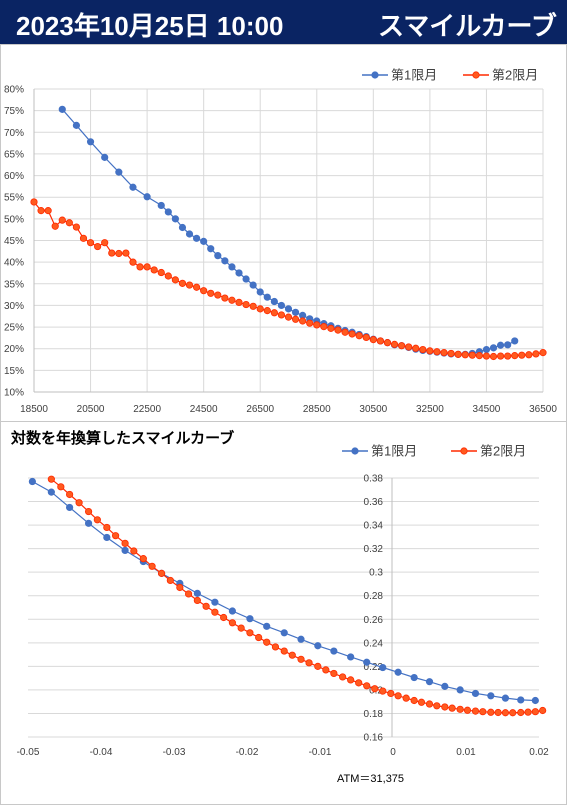 The height and width of the screenshot is (805, 567). Describe the element at coordinates (28, 752) in the screenshot. I see `x-tick-label: -0.05` at that location.